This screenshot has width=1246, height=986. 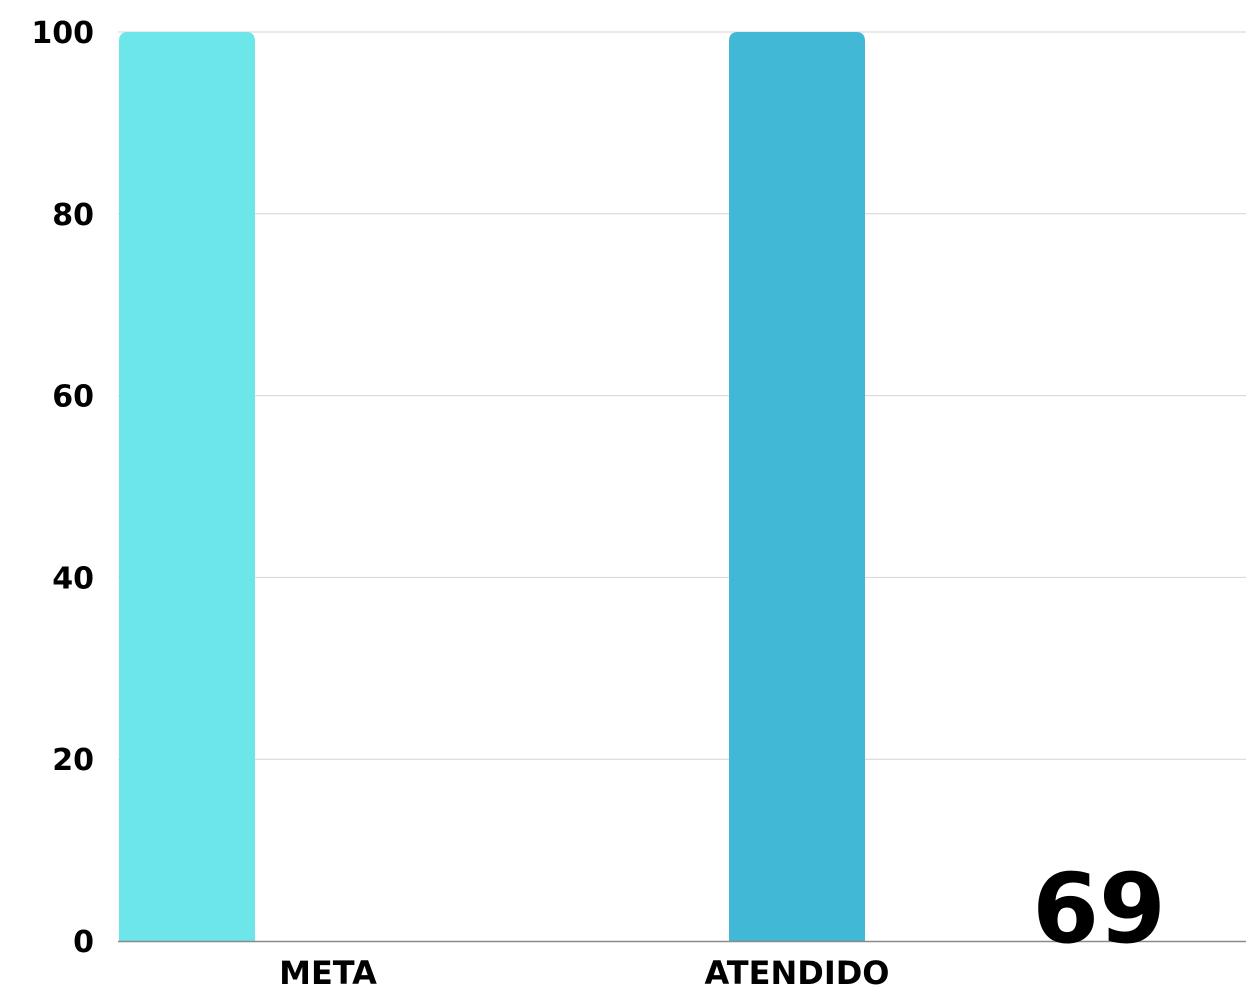 What do you see at coordinates (584, 970) in the screenshot?
I see `x-axis-category-labels: META ATENDIDO` at bounding box center [584, 970].